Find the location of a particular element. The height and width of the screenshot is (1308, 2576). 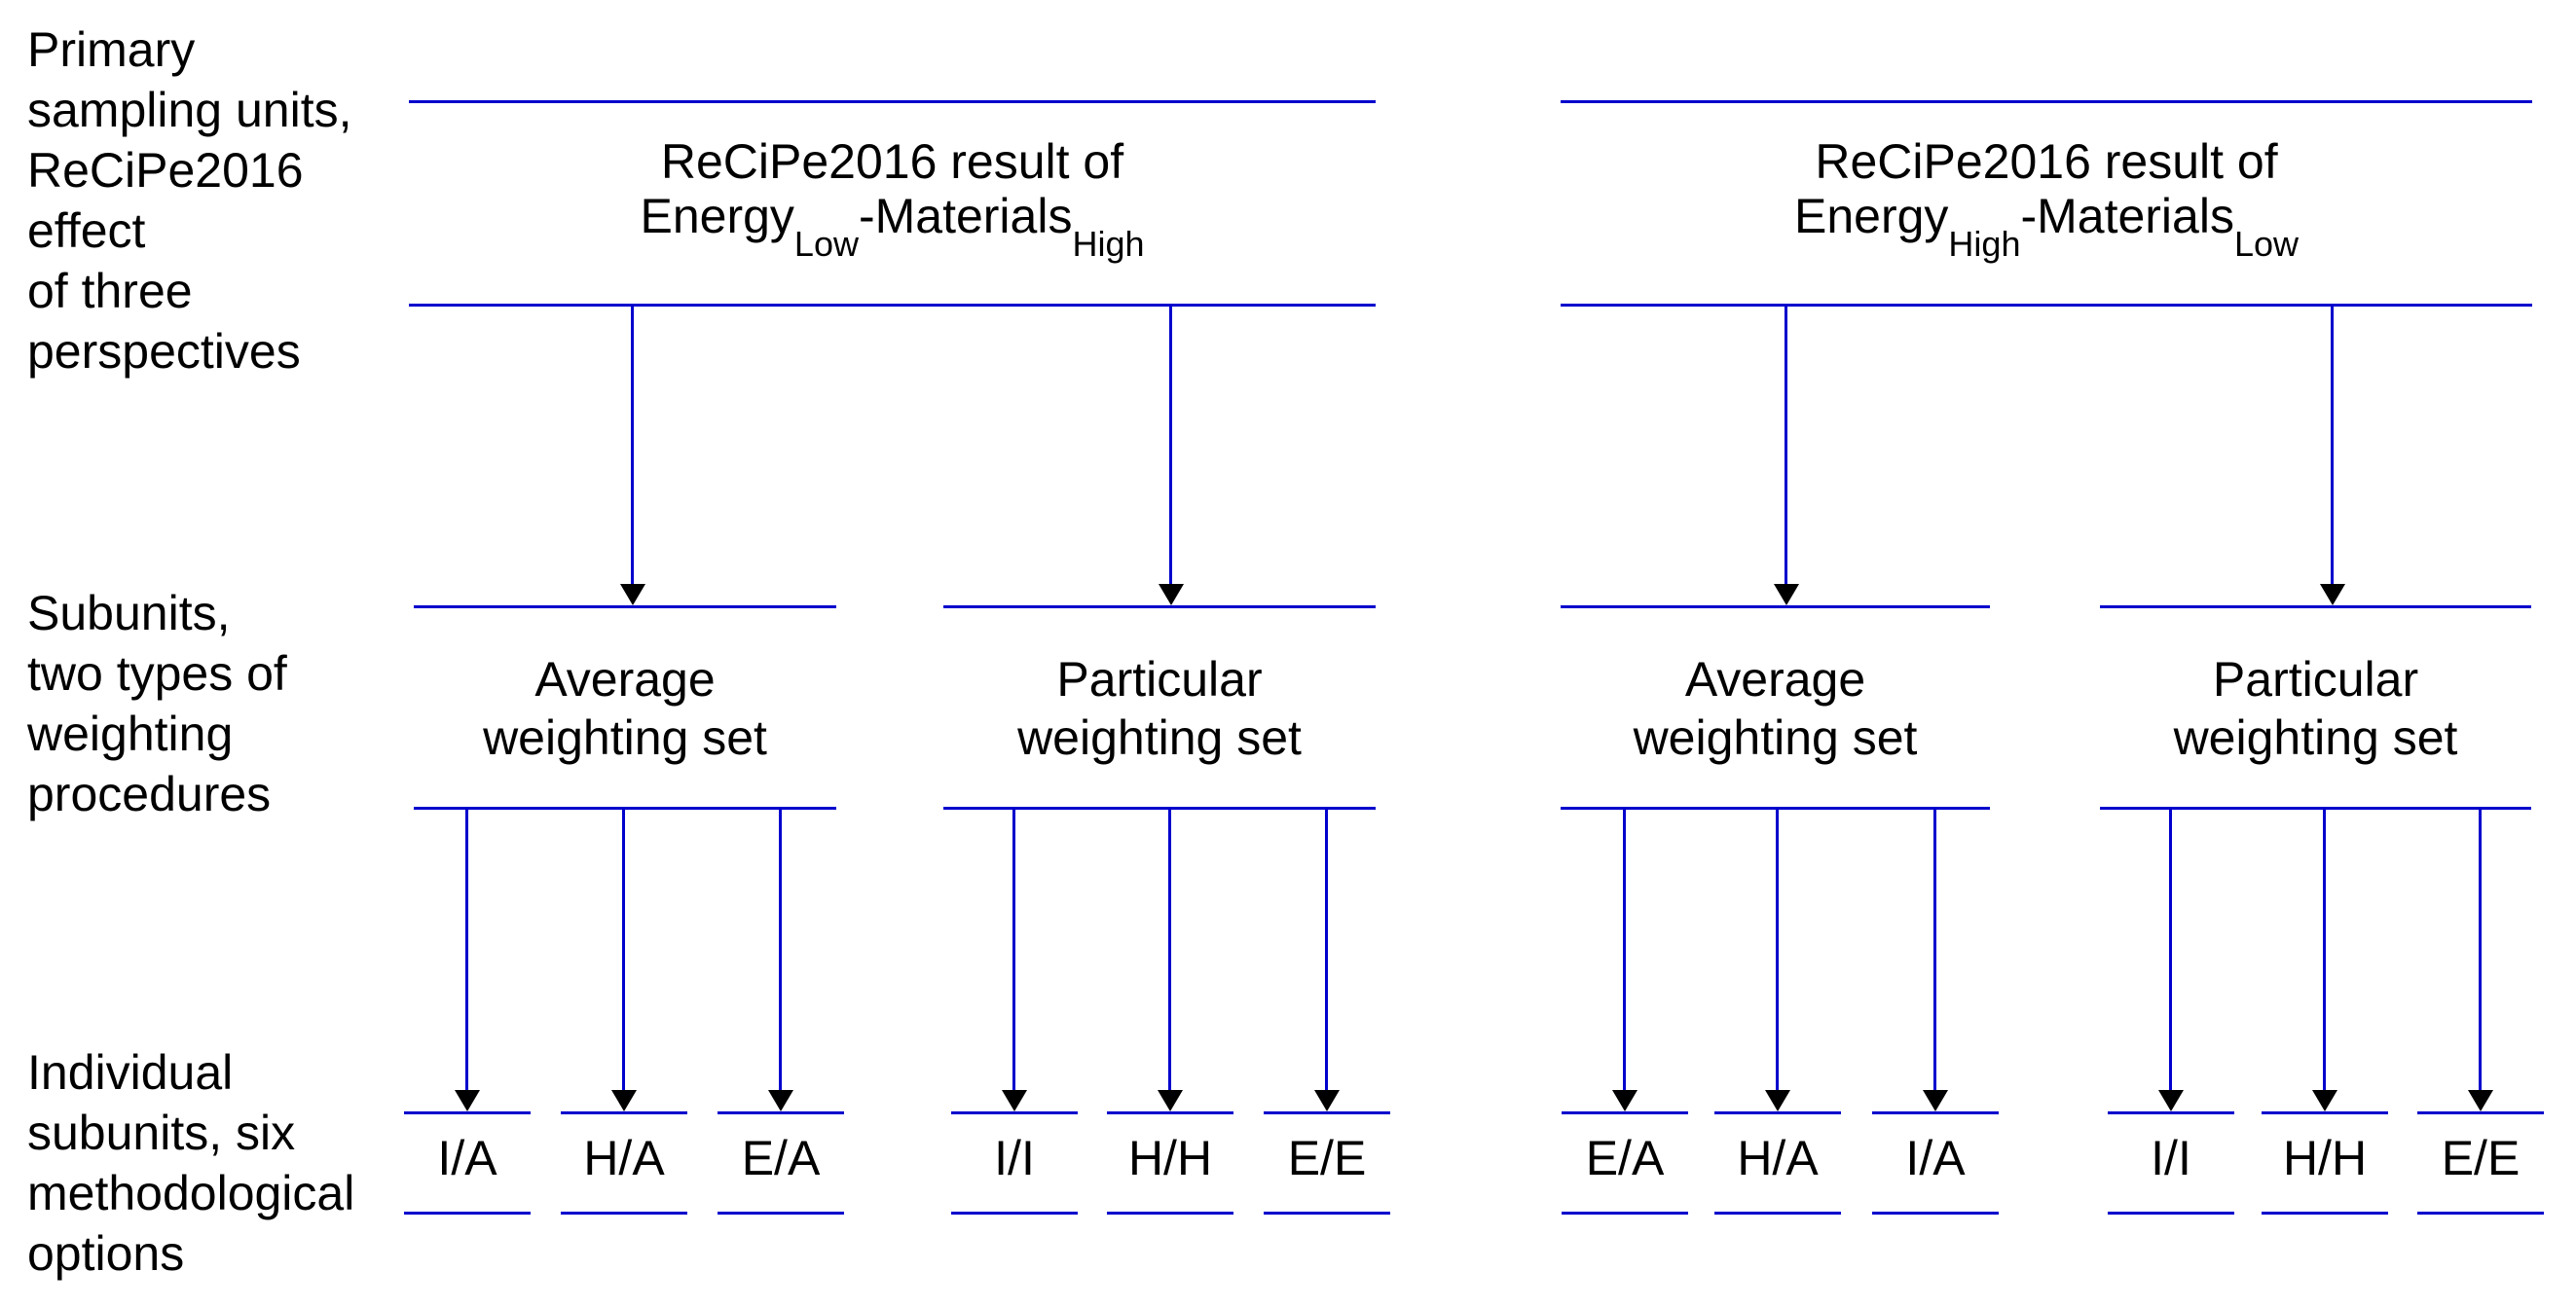

branch2-header-top-line is located at coordinates (2046, 101).